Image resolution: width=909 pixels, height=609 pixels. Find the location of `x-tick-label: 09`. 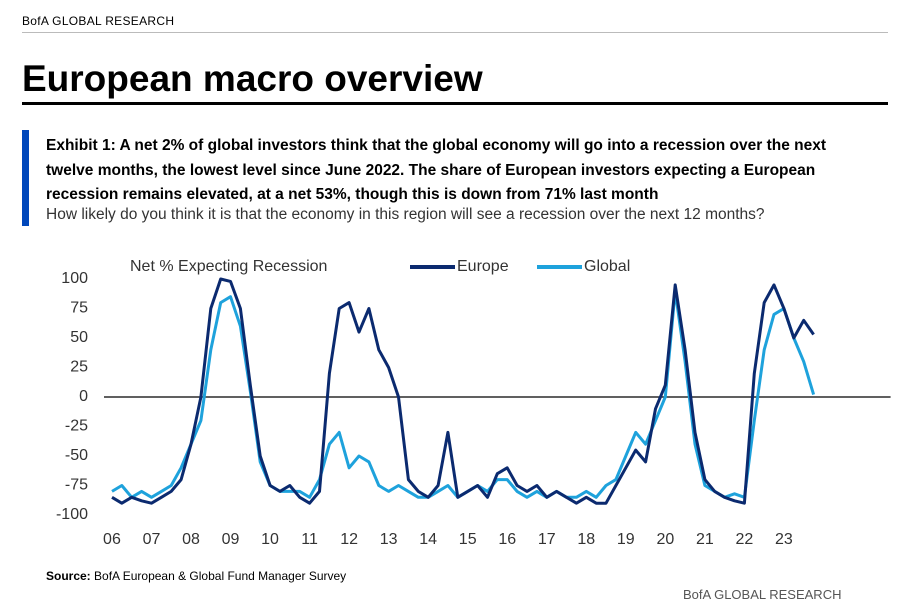

x-tick-label: 09 is located at coordinates (231, 539).